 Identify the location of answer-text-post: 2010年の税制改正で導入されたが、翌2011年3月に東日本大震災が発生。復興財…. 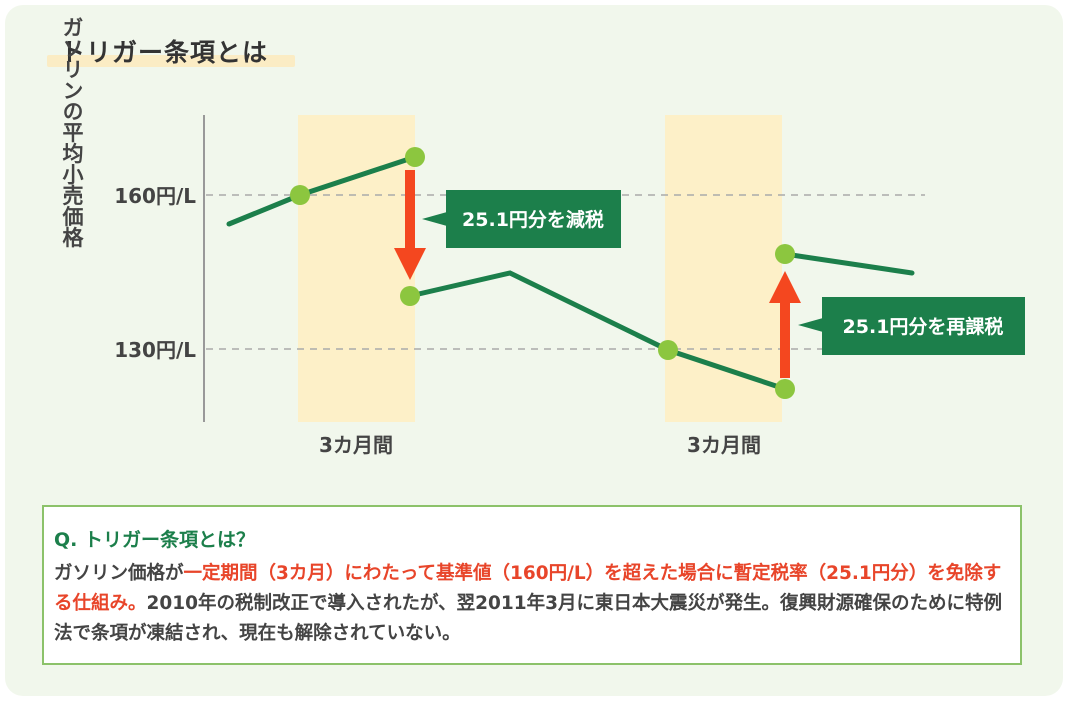
(528, 618).